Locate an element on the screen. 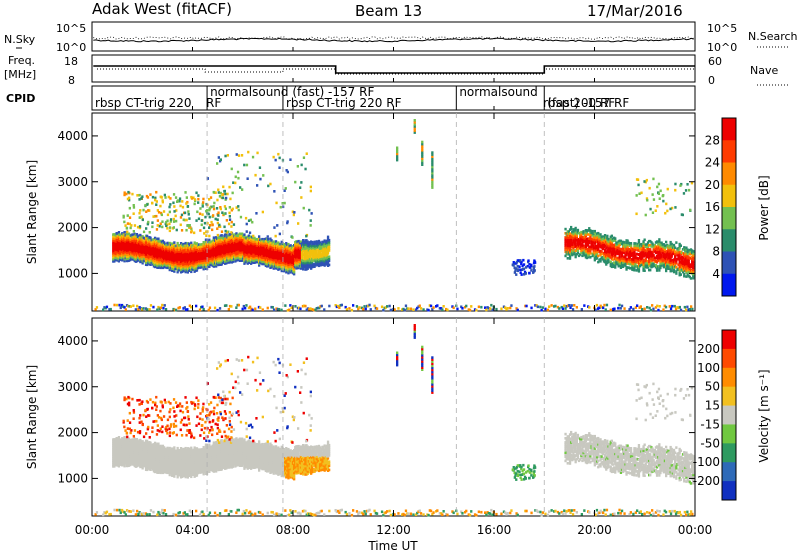  nave-label: Nave is located at coordinates (764, 70).